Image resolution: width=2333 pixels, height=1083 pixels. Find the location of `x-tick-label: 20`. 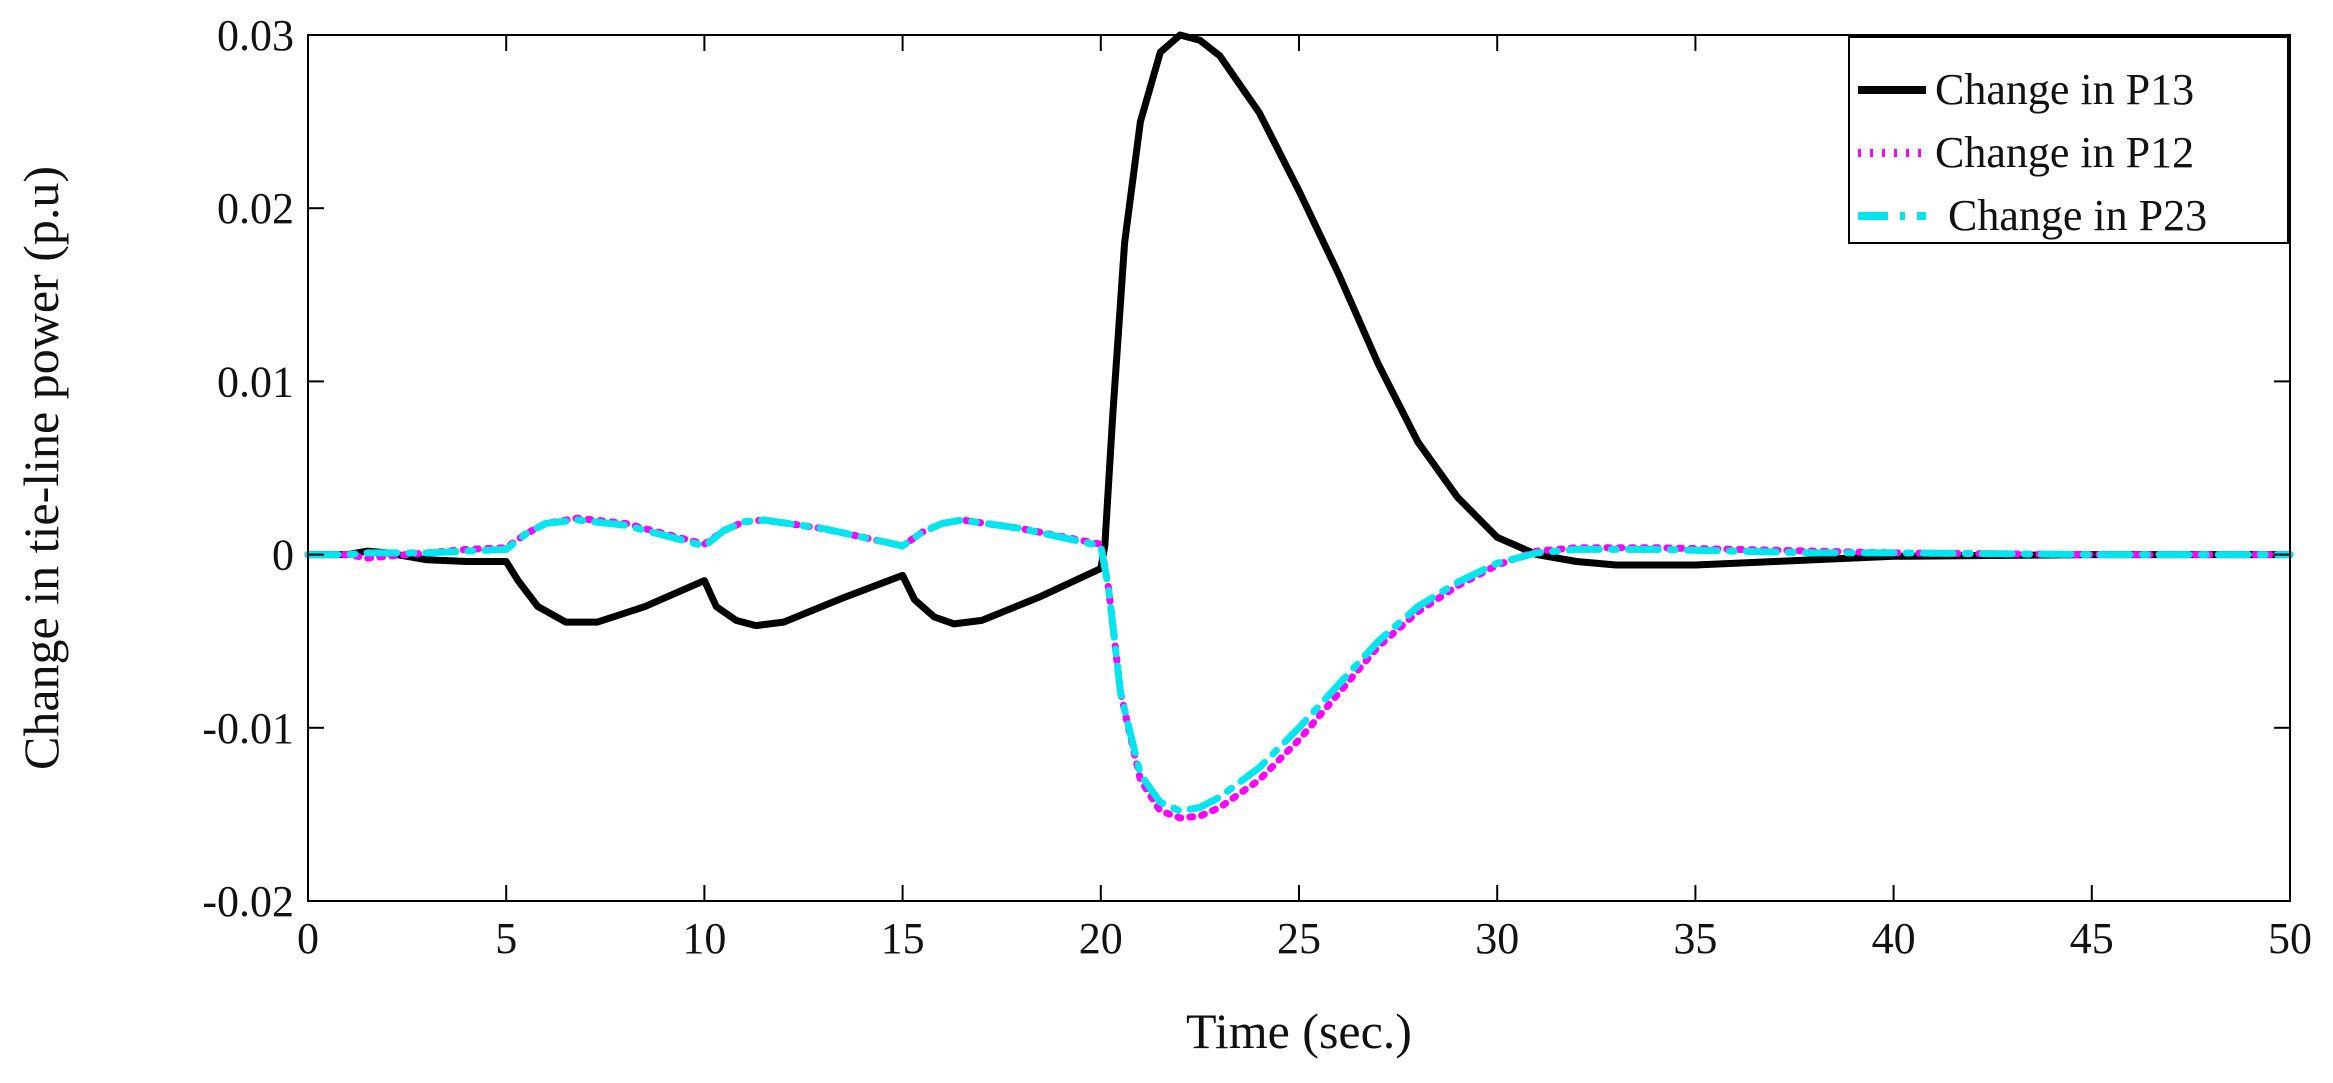

x-tick-label: 20 is located at coordinates (1101, 938).